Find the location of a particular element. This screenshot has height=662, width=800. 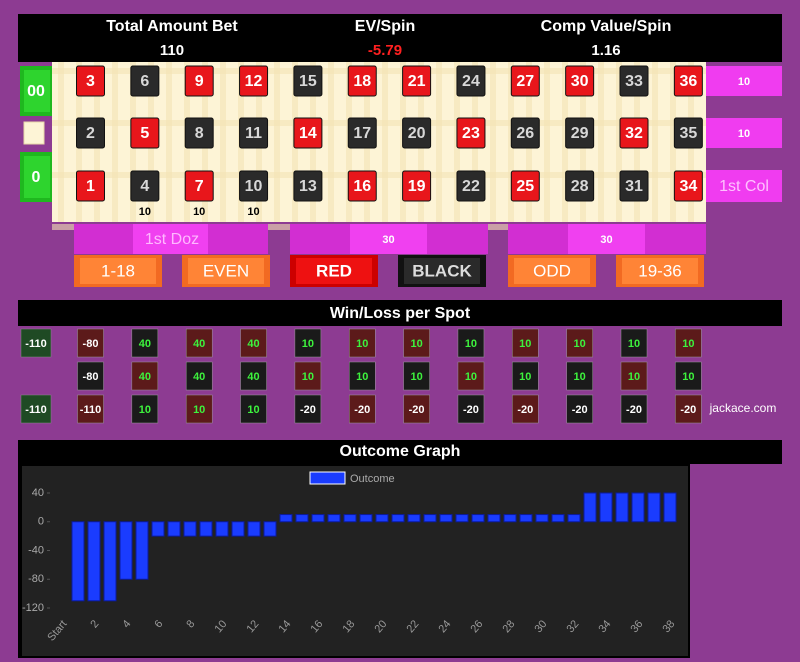

header-bar is located at coordinates (400, 38).